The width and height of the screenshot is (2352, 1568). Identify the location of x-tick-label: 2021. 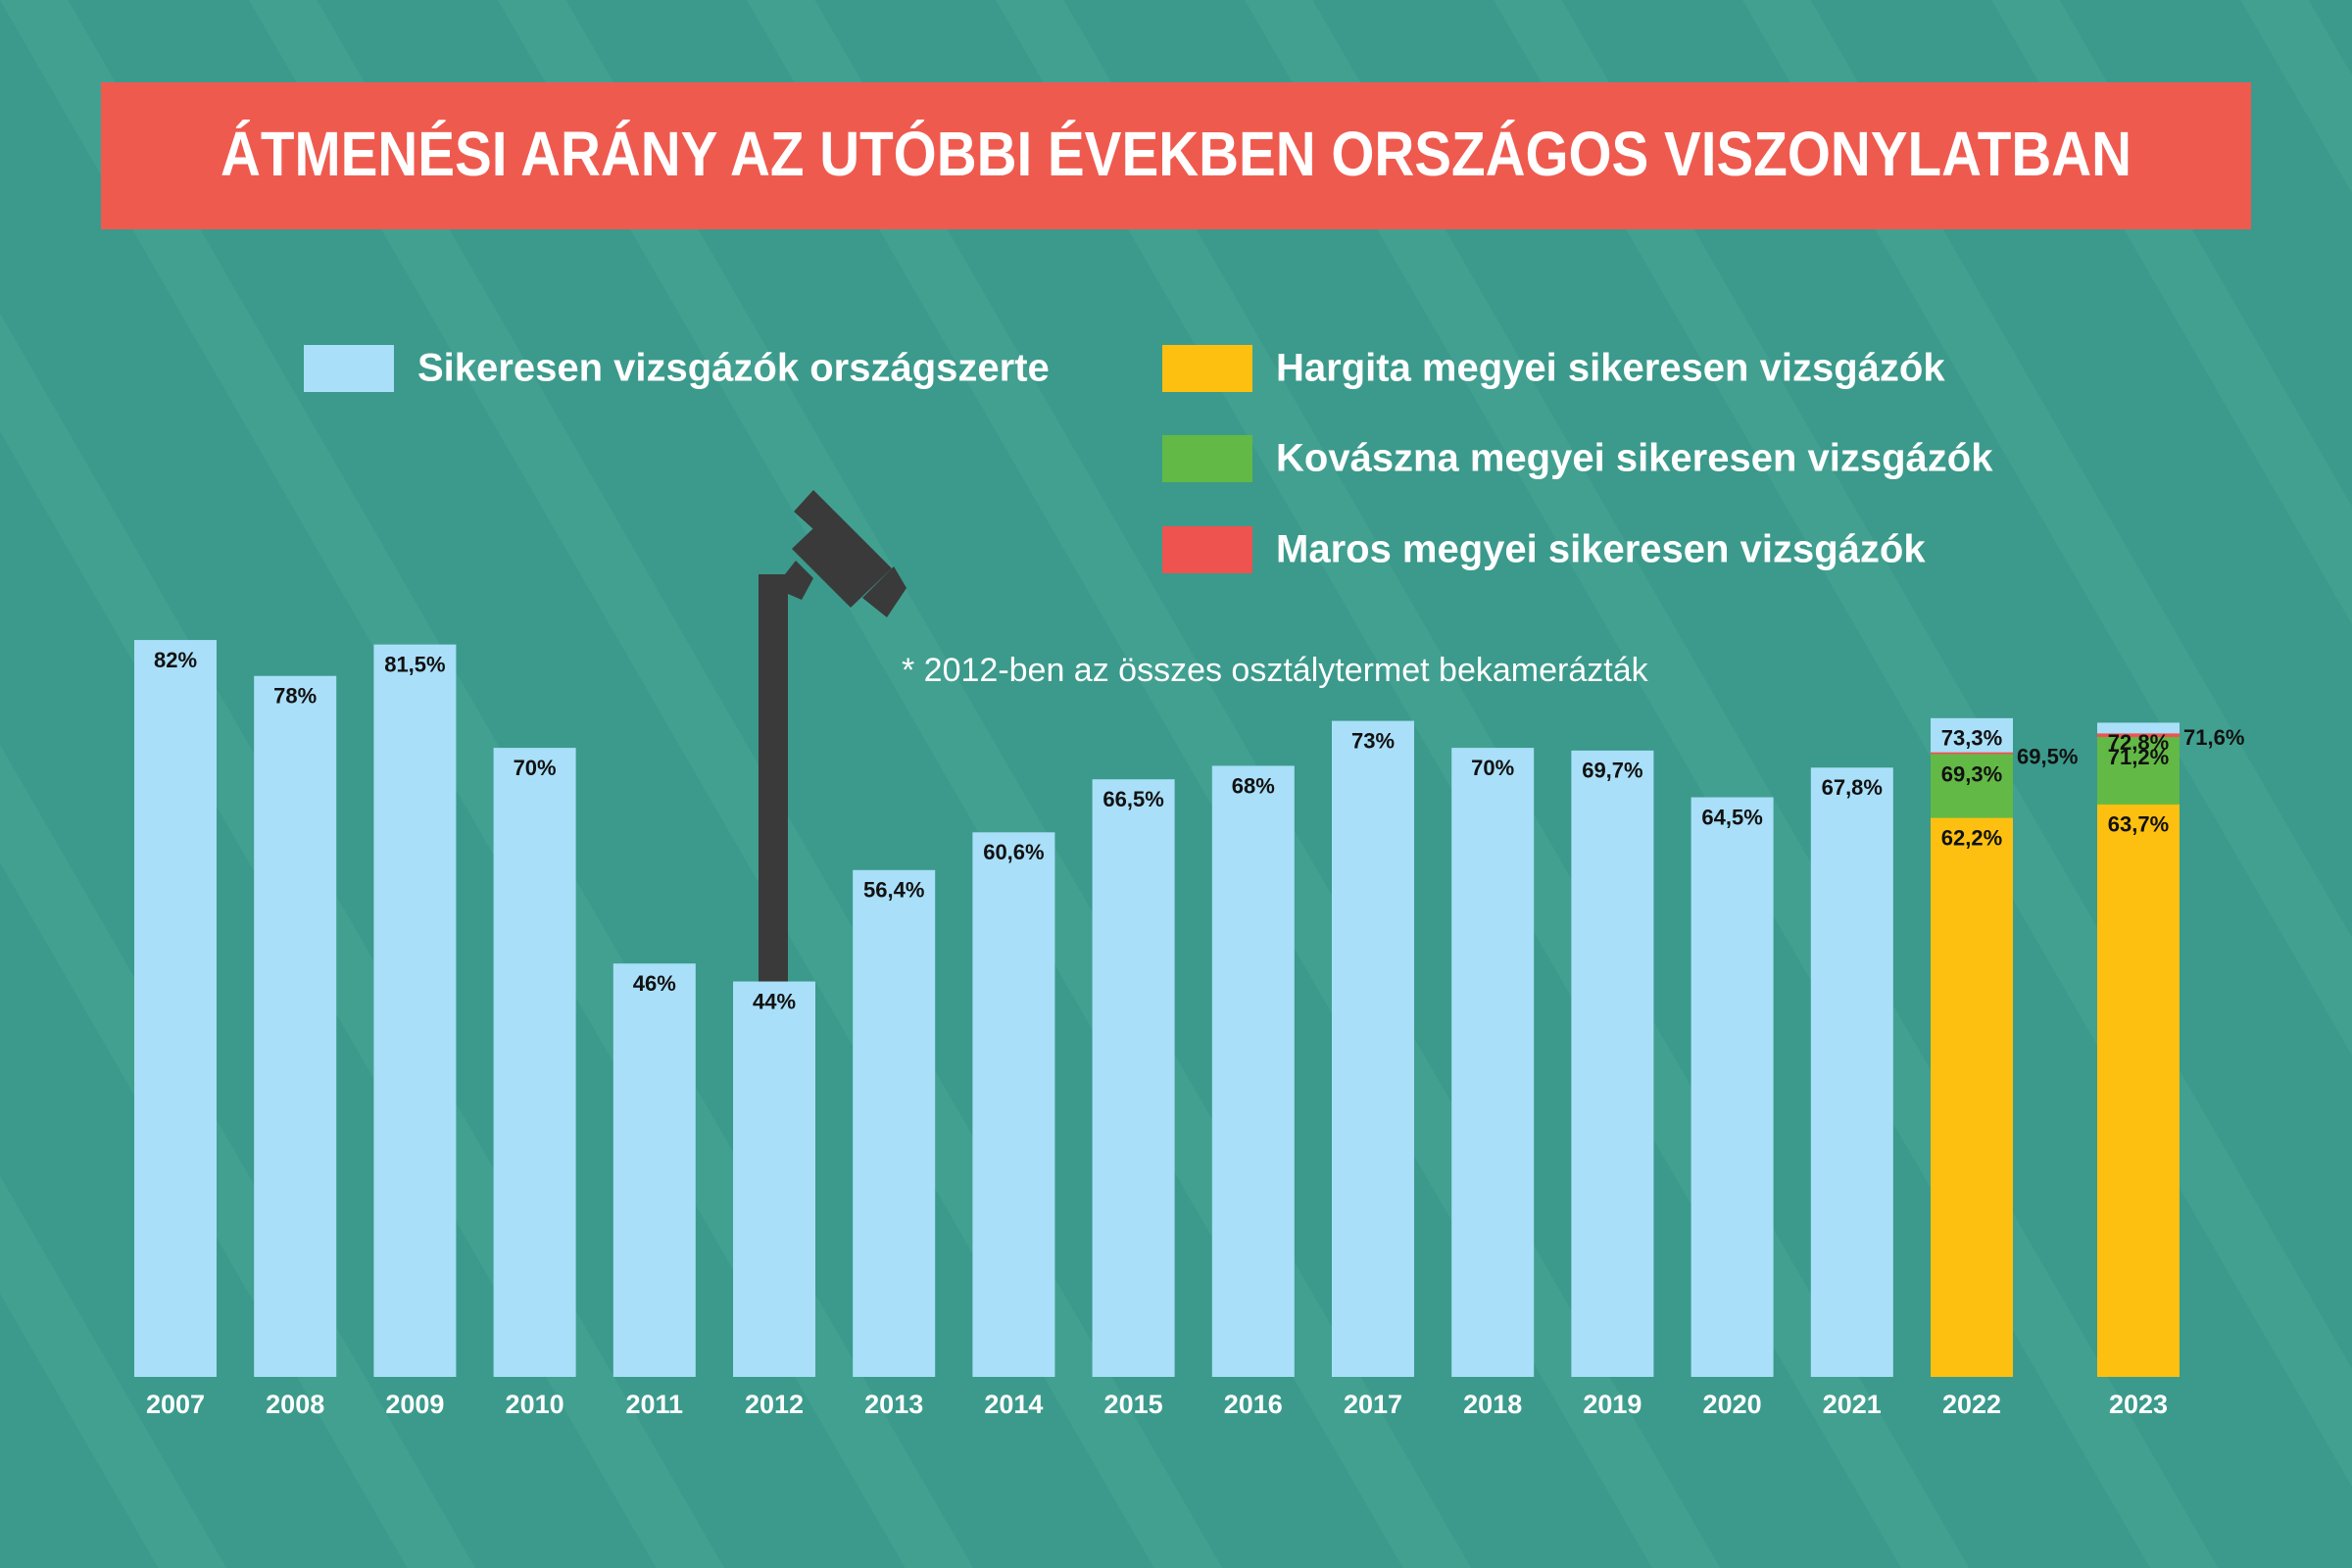
(1852, 1404).